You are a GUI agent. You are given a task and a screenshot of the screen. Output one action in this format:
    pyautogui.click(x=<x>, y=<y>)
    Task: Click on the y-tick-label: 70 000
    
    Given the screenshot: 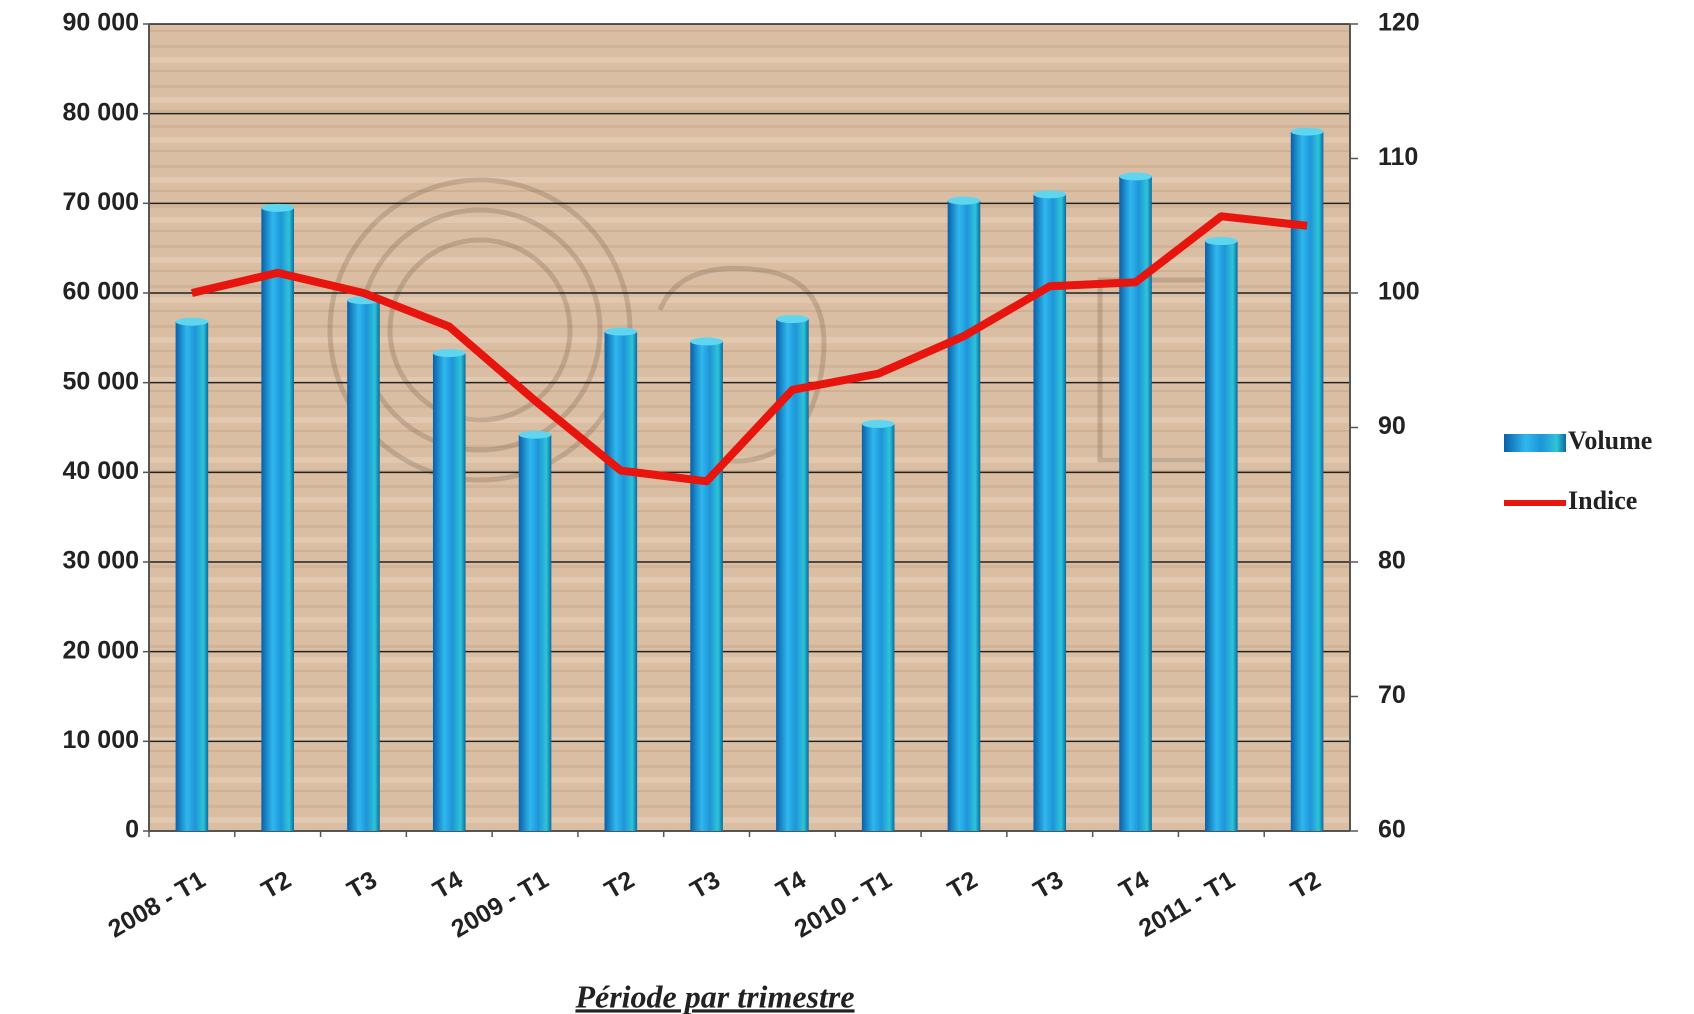 What is the action you would take?
    pyautogui.click(x=101, y=202)
    